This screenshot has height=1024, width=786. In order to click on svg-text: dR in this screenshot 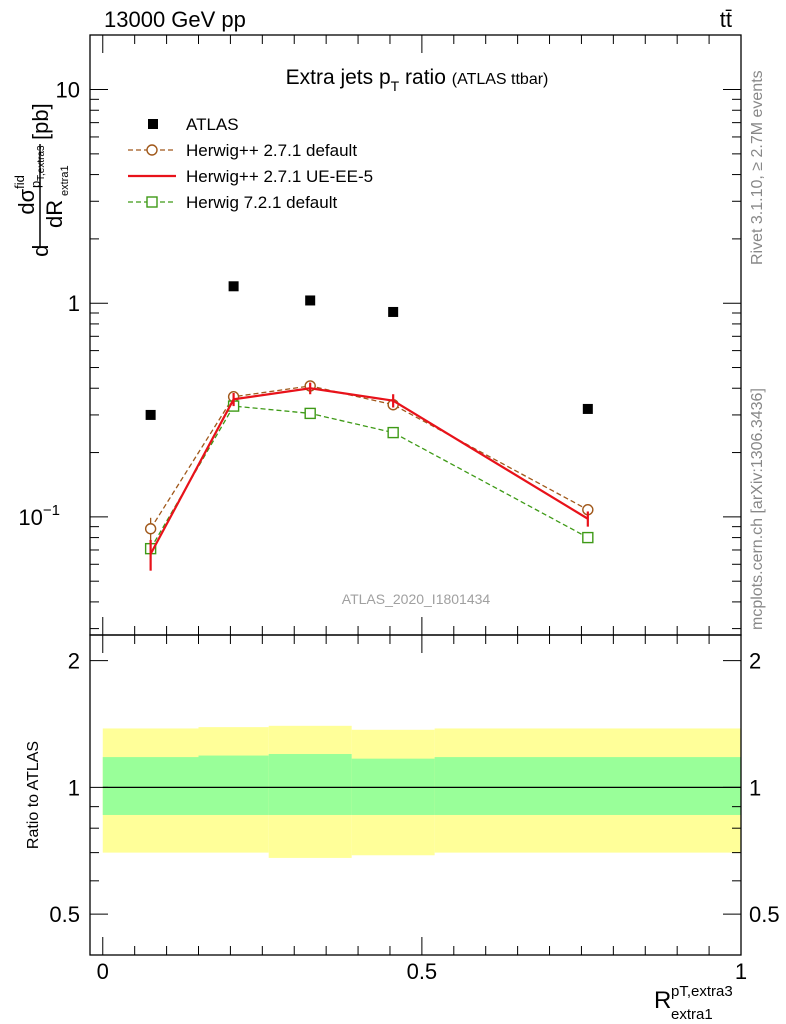, I will do `click(54, 214)`.